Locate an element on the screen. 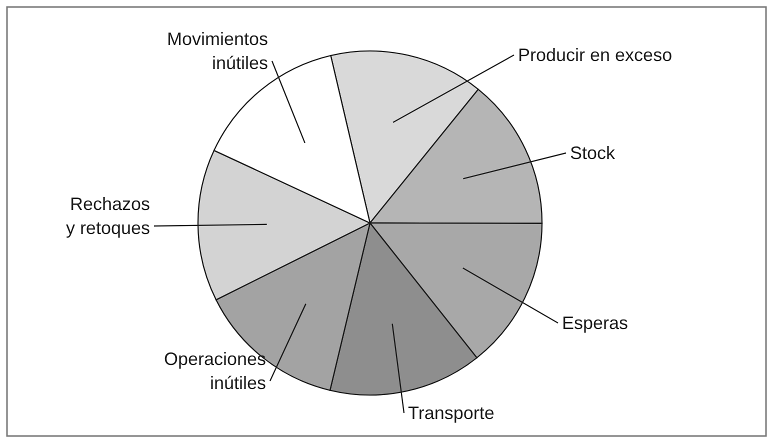 Image resolution: width=773 pixels, height=443 pixels. slice-label: Movimientos inútiles is located at coordinates (217, 51).